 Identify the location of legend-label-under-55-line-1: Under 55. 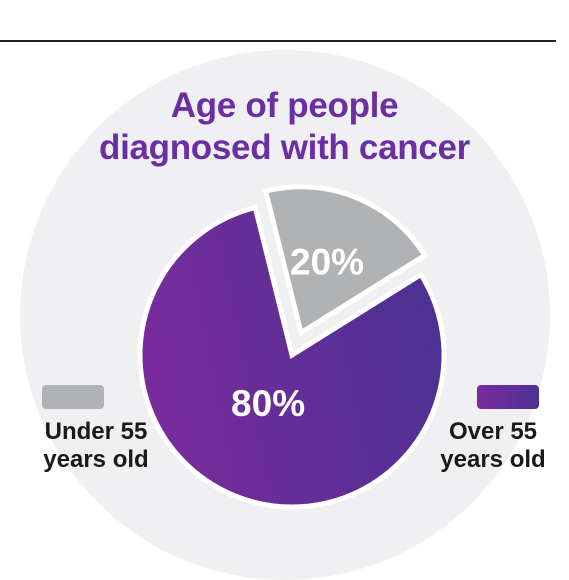
(96, 431).